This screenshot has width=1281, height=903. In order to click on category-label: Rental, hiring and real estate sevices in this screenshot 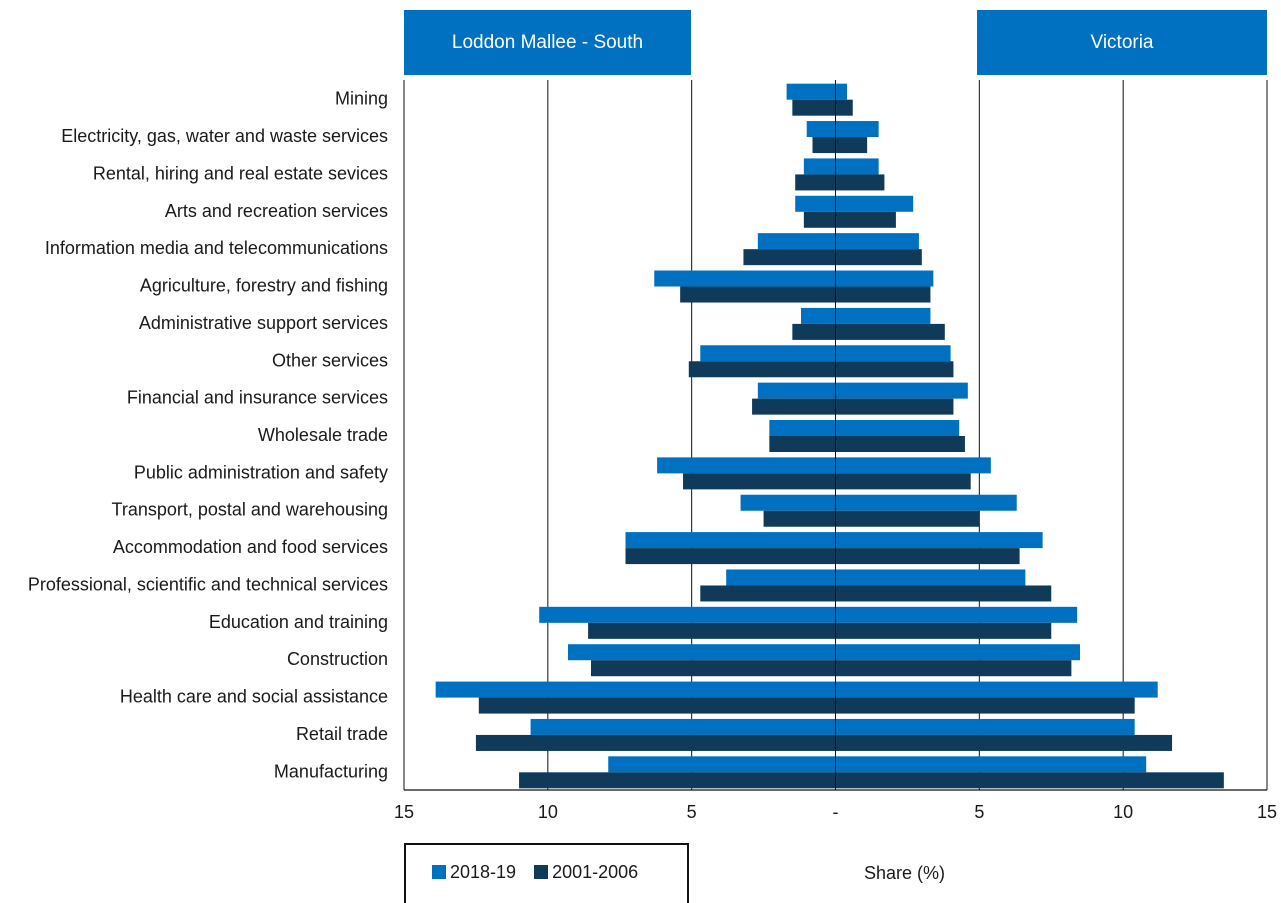, I will do `click(240, 173)`.